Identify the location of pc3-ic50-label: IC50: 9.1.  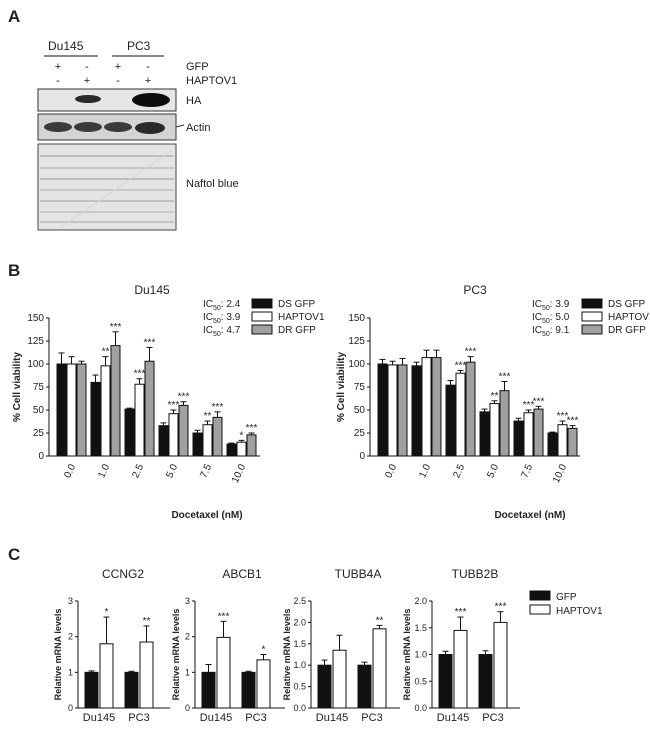
(551, 331).